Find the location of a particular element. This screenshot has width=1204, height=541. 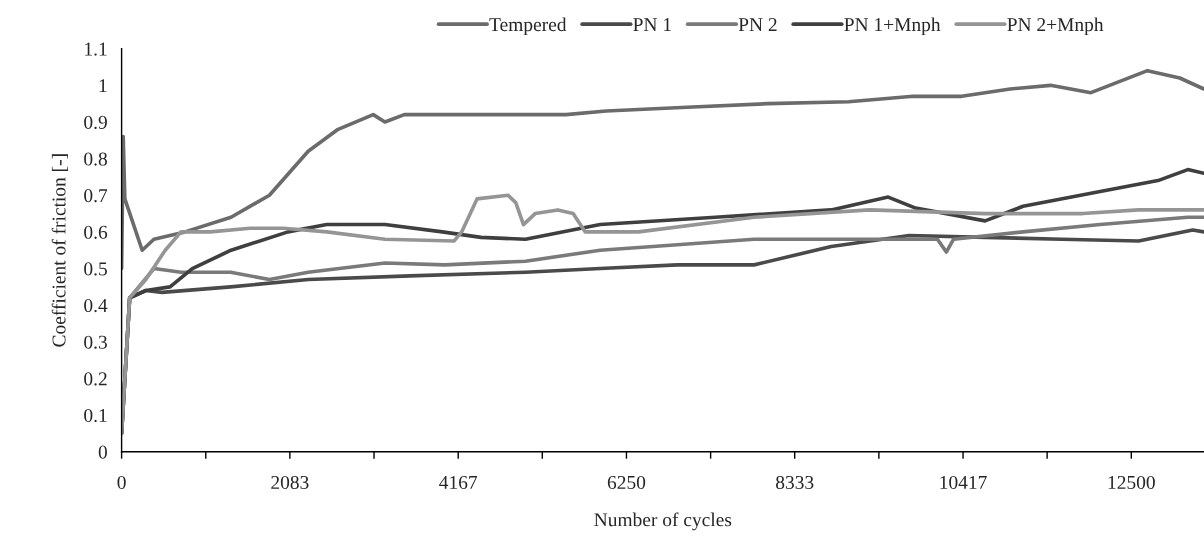

x-tick-label: 2083 is located at coordinates (290, 482).